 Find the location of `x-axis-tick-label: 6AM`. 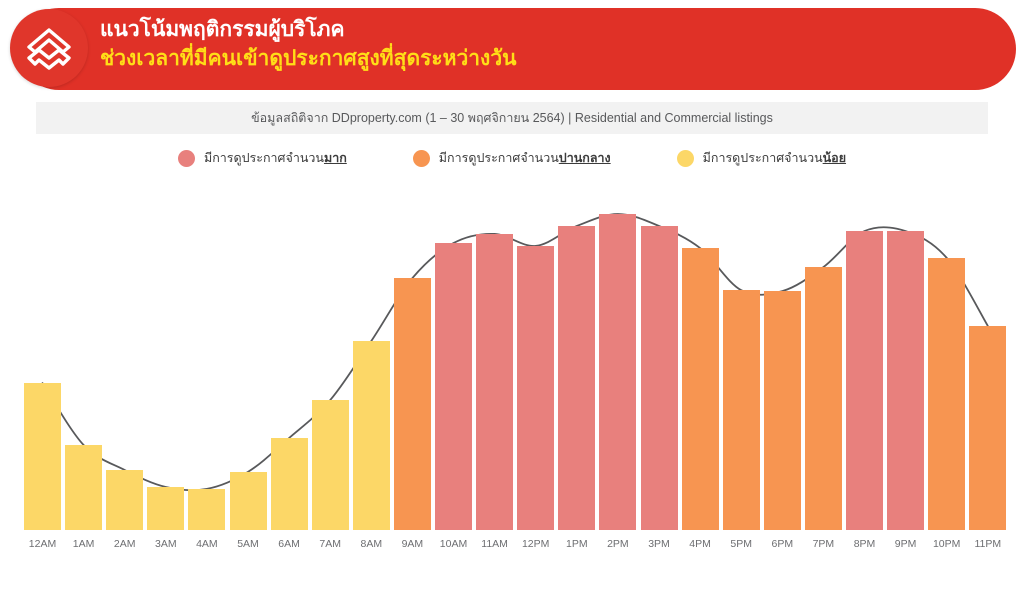

x-axis-tick-label: 6AM is located at coordinates (289, 544).